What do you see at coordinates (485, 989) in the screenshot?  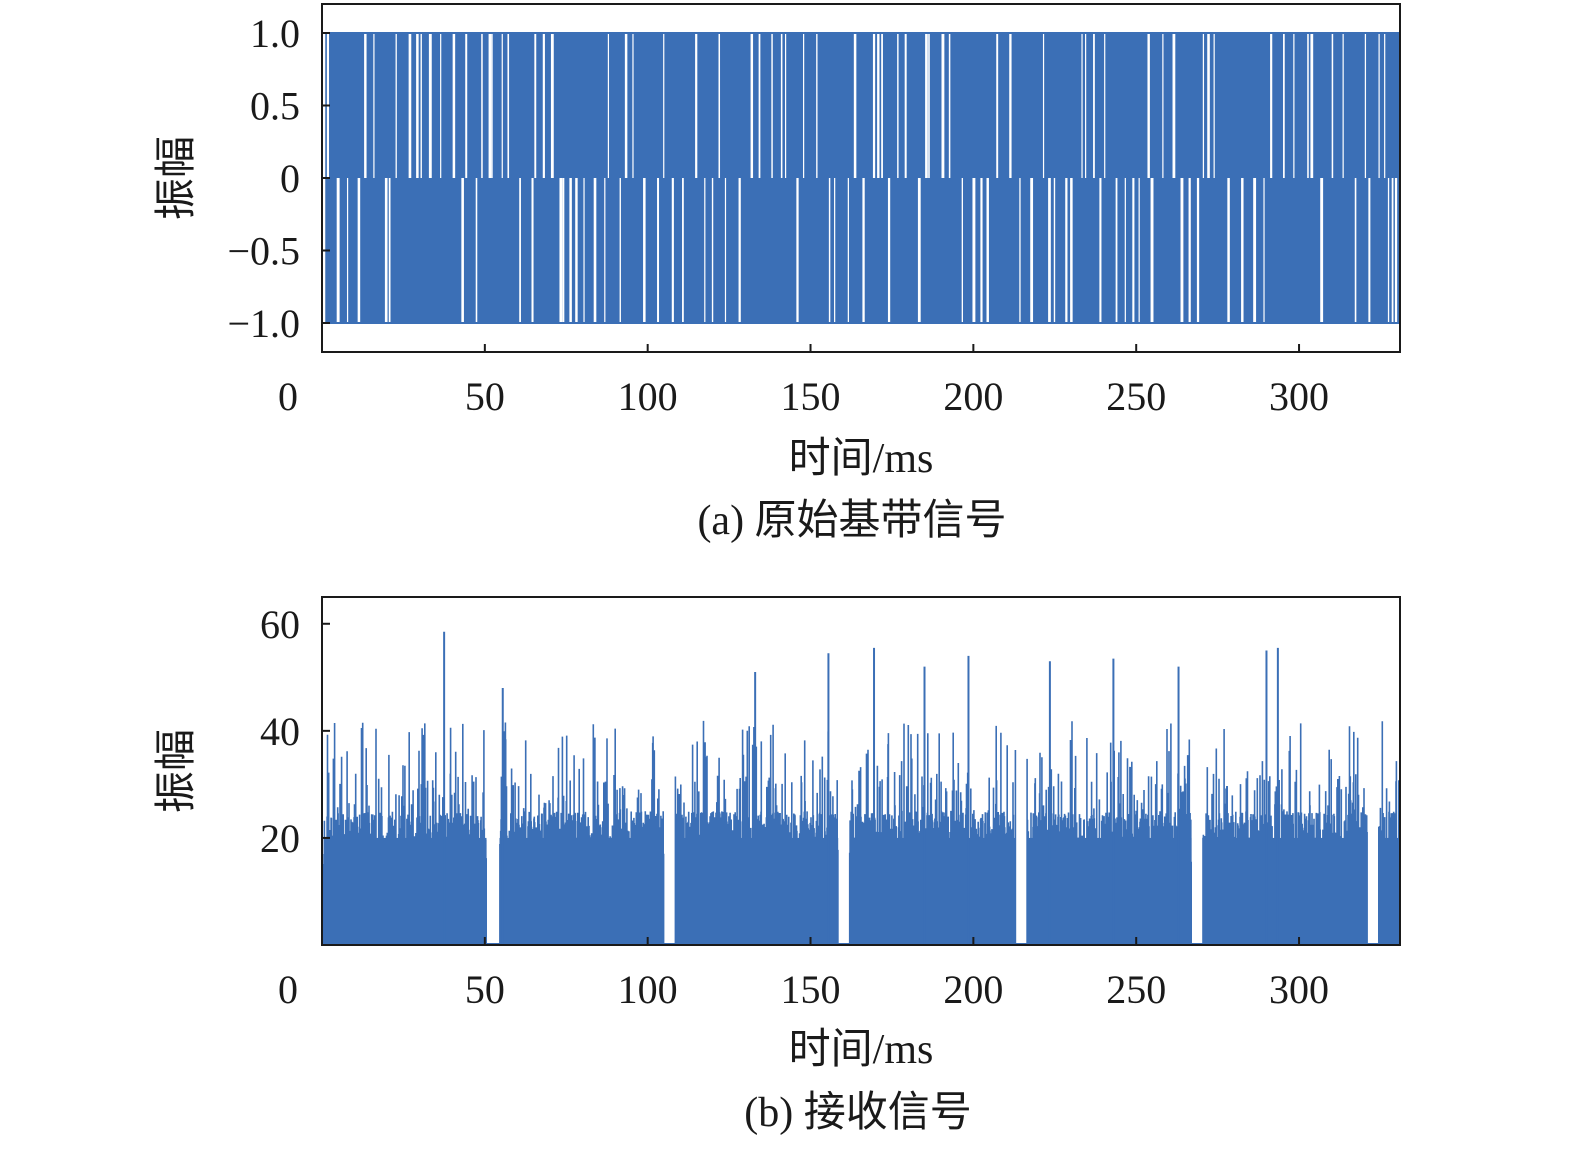 I see `x-tick-label-b-1: 50` at bounding box center [485, 989].